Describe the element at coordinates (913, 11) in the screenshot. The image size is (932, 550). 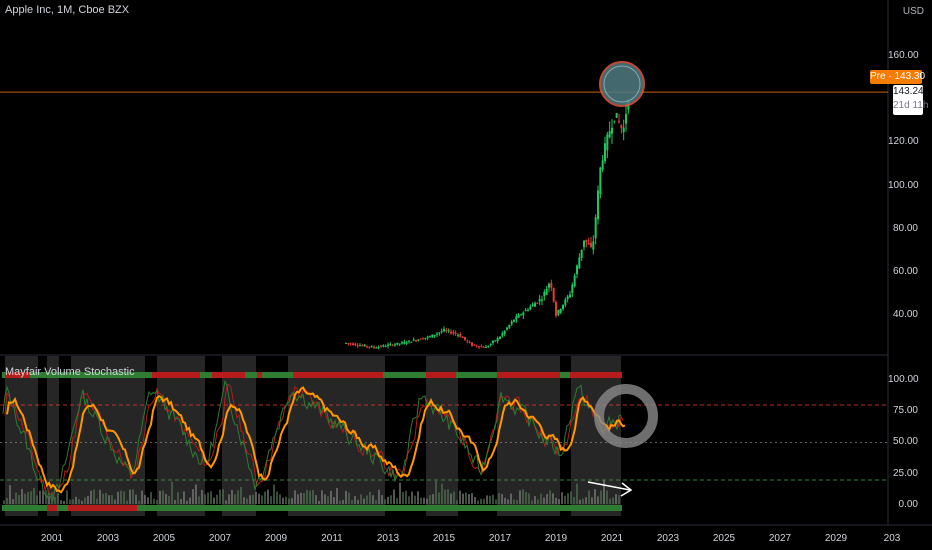
I see `currency-label: USD` at that location.